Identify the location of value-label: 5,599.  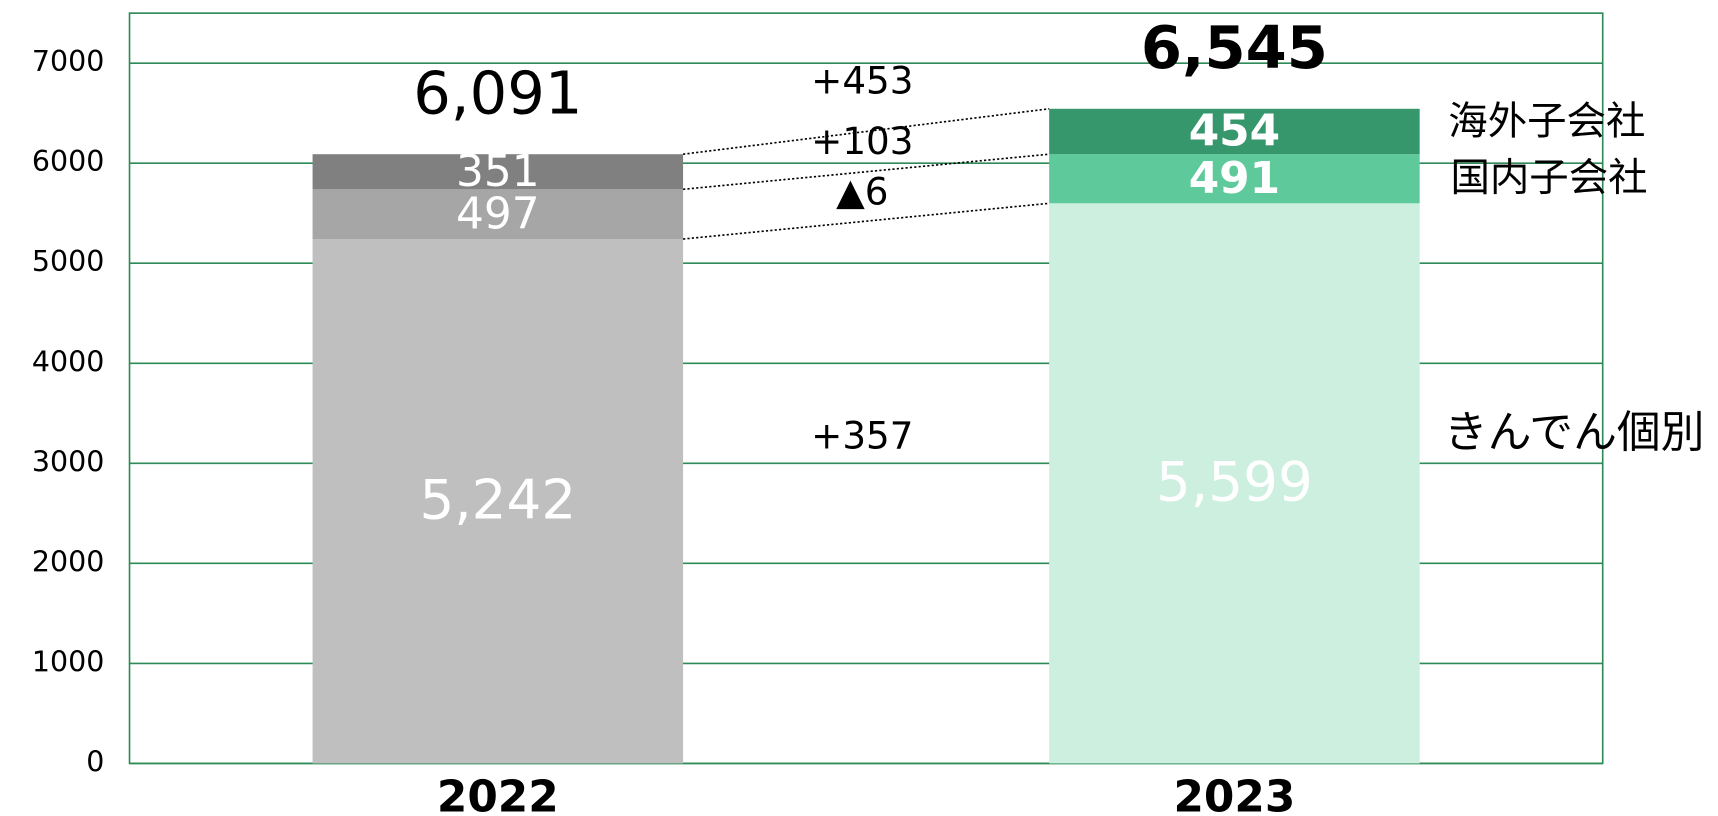
(1234, 482).